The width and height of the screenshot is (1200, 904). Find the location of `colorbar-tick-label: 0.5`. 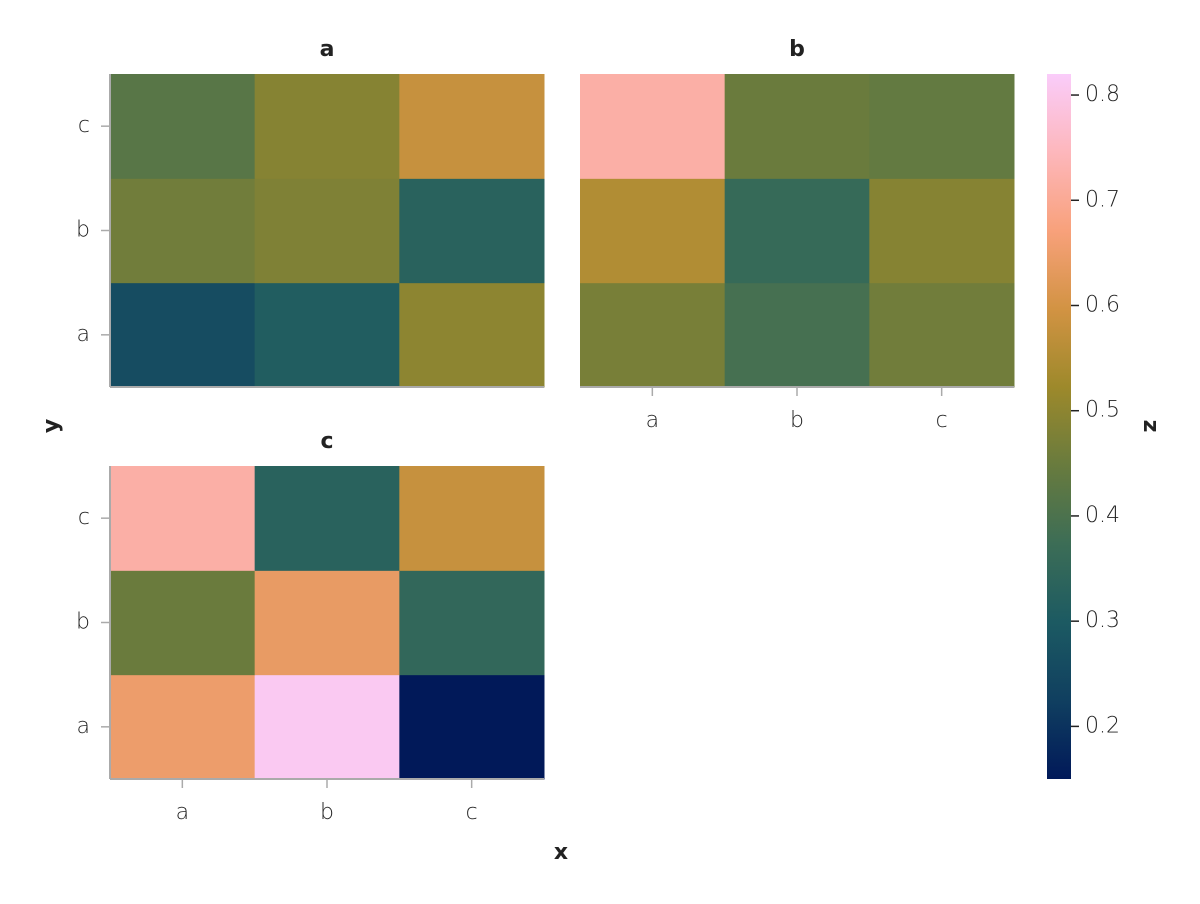

colorbar-tick-label: 0.5 is located at coordinates (1102, 410).